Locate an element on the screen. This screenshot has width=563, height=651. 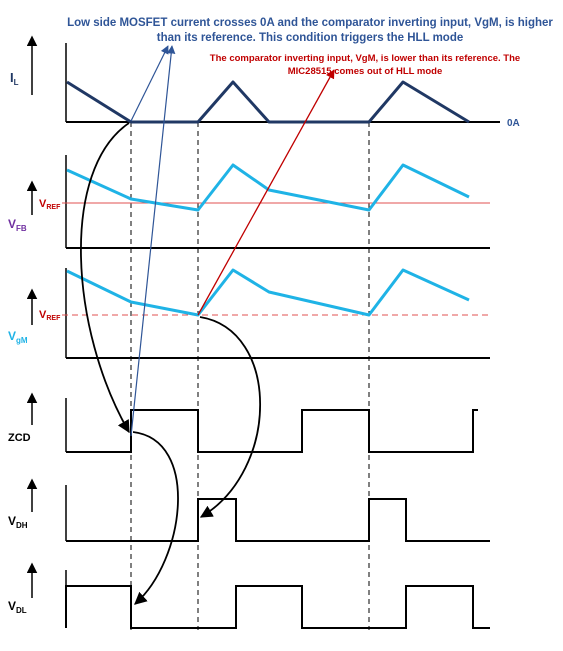
blue-arrow-to-zcd-edge is located at coordinates (153, 241).